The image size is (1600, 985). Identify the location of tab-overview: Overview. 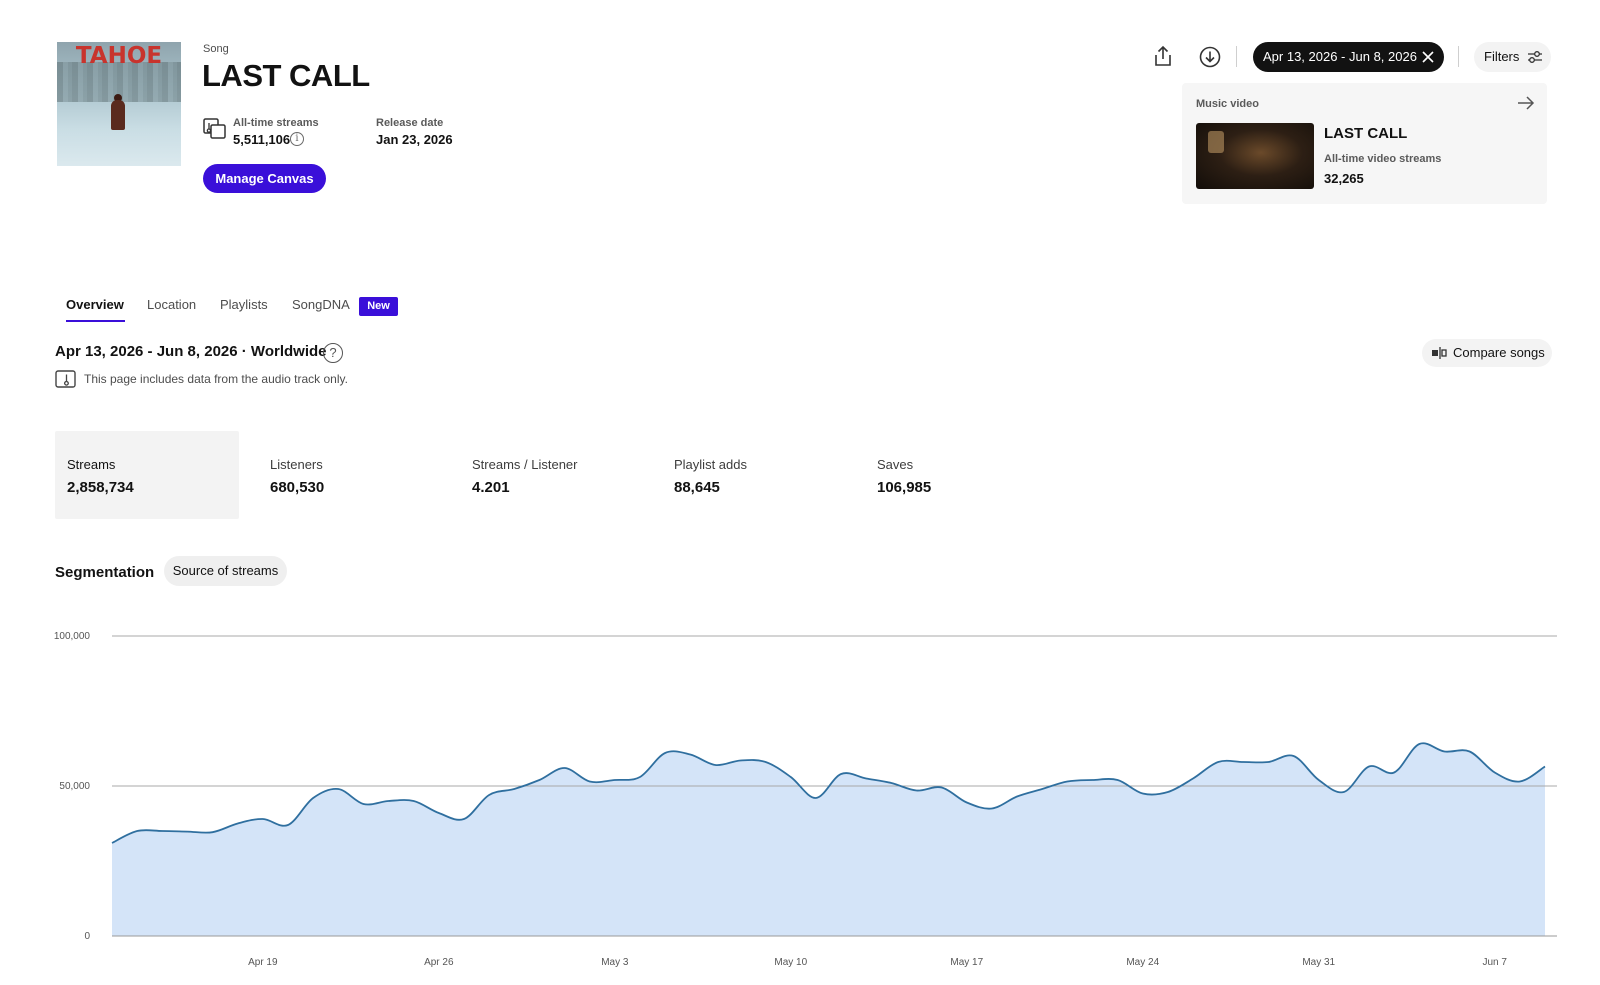
(95, 304).